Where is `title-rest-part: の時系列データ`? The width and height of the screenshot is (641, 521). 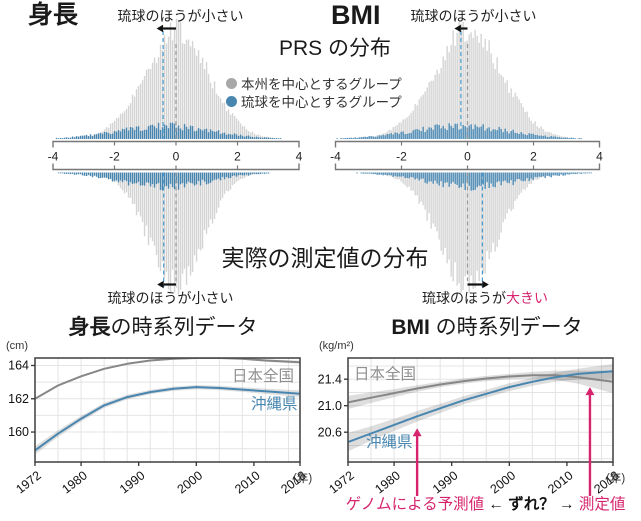
title-rest-part: の時系列データ is located at coordinates (506, 327).